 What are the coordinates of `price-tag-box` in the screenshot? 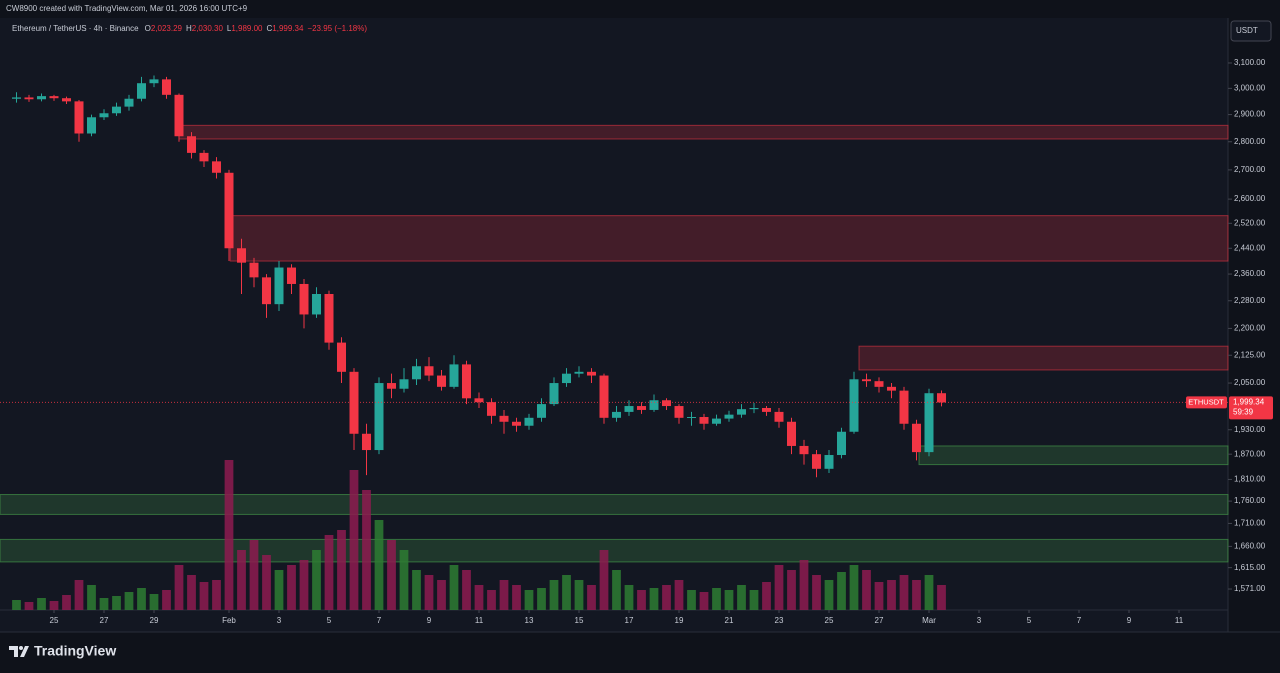 It's located at (1251, 408).